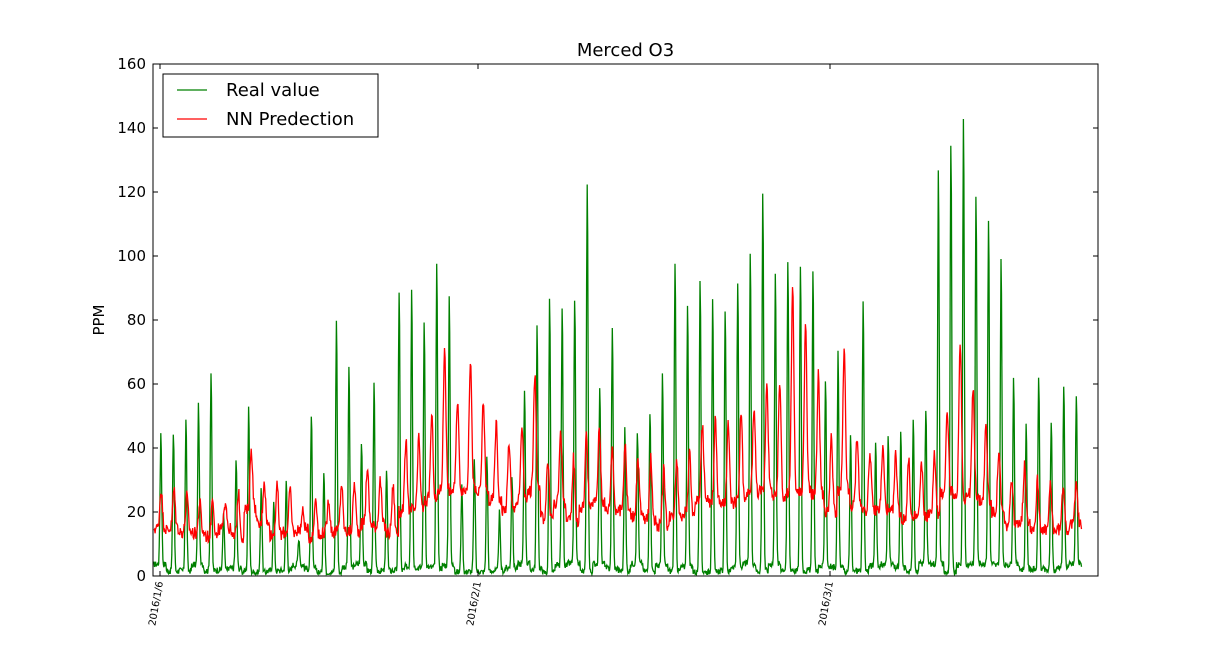 Image resolution: width=1220 pixels, height=645 pixels. I want to click on legend: Real value NN Predection, so click(270, 105).